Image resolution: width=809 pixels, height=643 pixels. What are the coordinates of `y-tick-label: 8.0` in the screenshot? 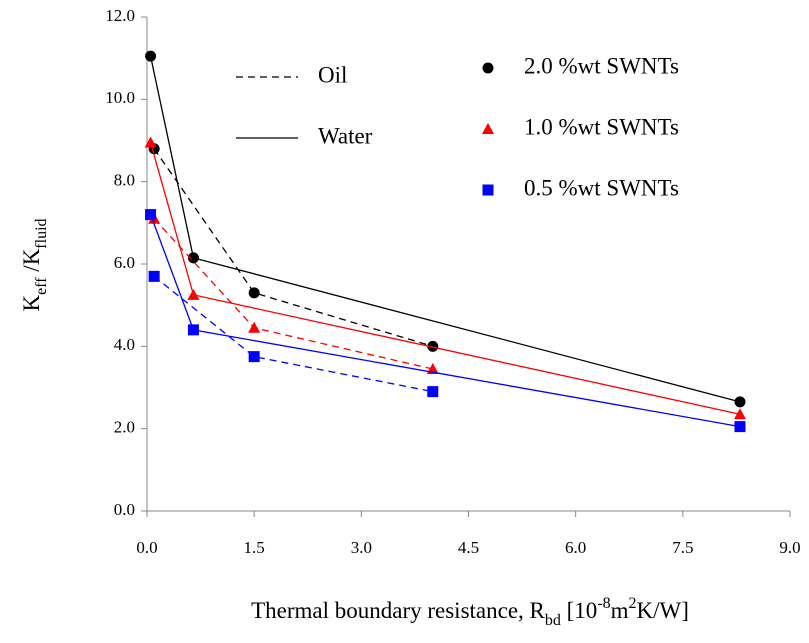 It's located at (124, 180).